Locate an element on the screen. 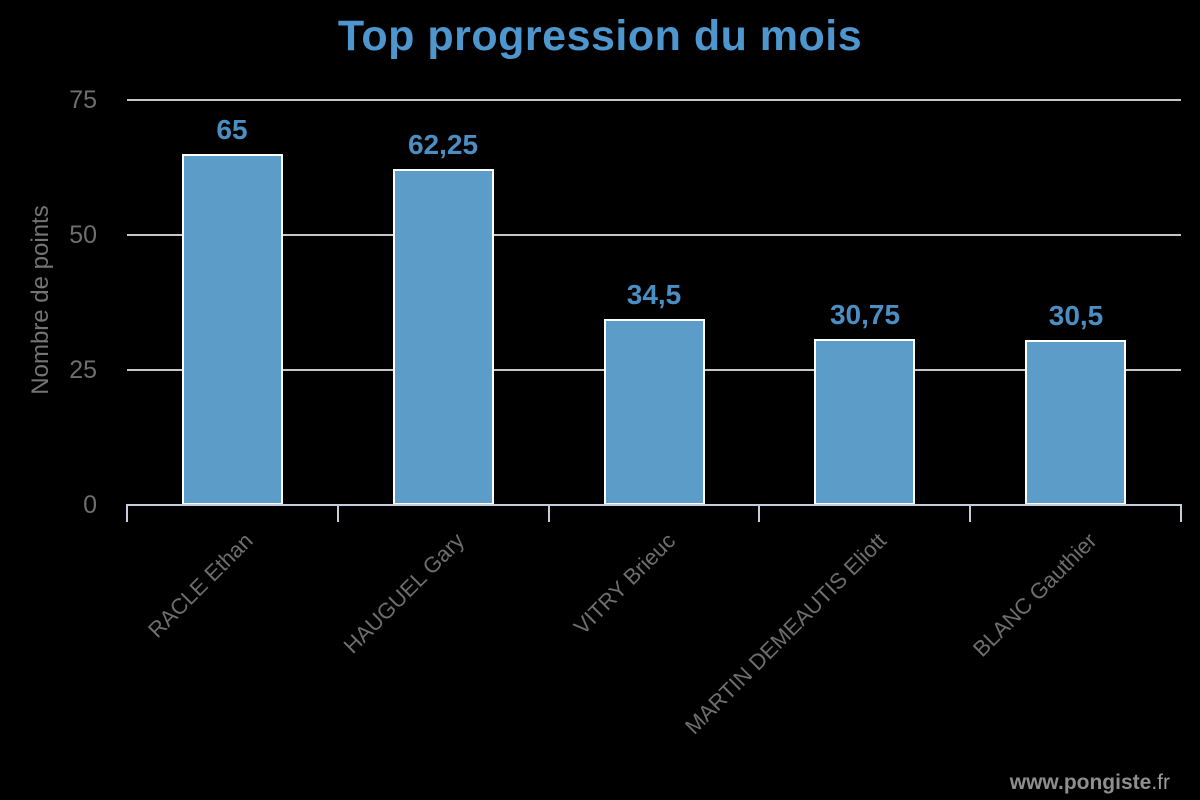 The width and height of the screenshot is (1200, 800). bar-vitry-brieuc is located at coordinates (654, 412).